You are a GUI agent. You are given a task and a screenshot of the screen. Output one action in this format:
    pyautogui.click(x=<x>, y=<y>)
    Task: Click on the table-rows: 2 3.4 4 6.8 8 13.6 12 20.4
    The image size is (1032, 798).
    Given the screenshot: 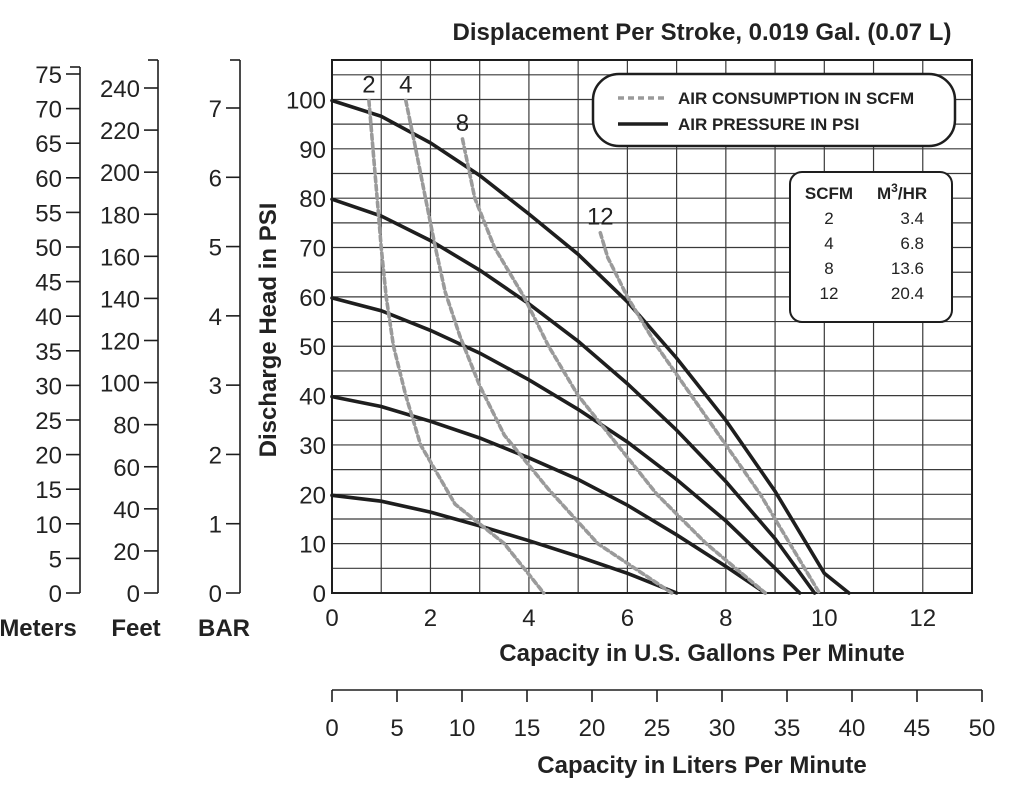 What is the action you would take?
    pyautogui.click(x=872, y=256)
    